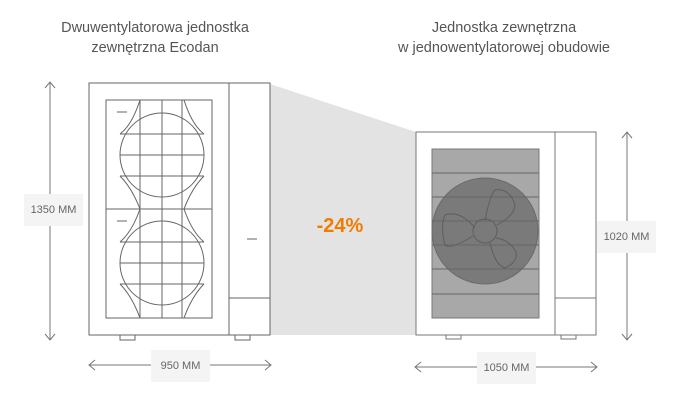 This screenshot has width=675, height=410. Describe the element at coordinates (504, 28) in the screenshot. I see `right-title-line1: Jednostka zewnętrzna` at that location.